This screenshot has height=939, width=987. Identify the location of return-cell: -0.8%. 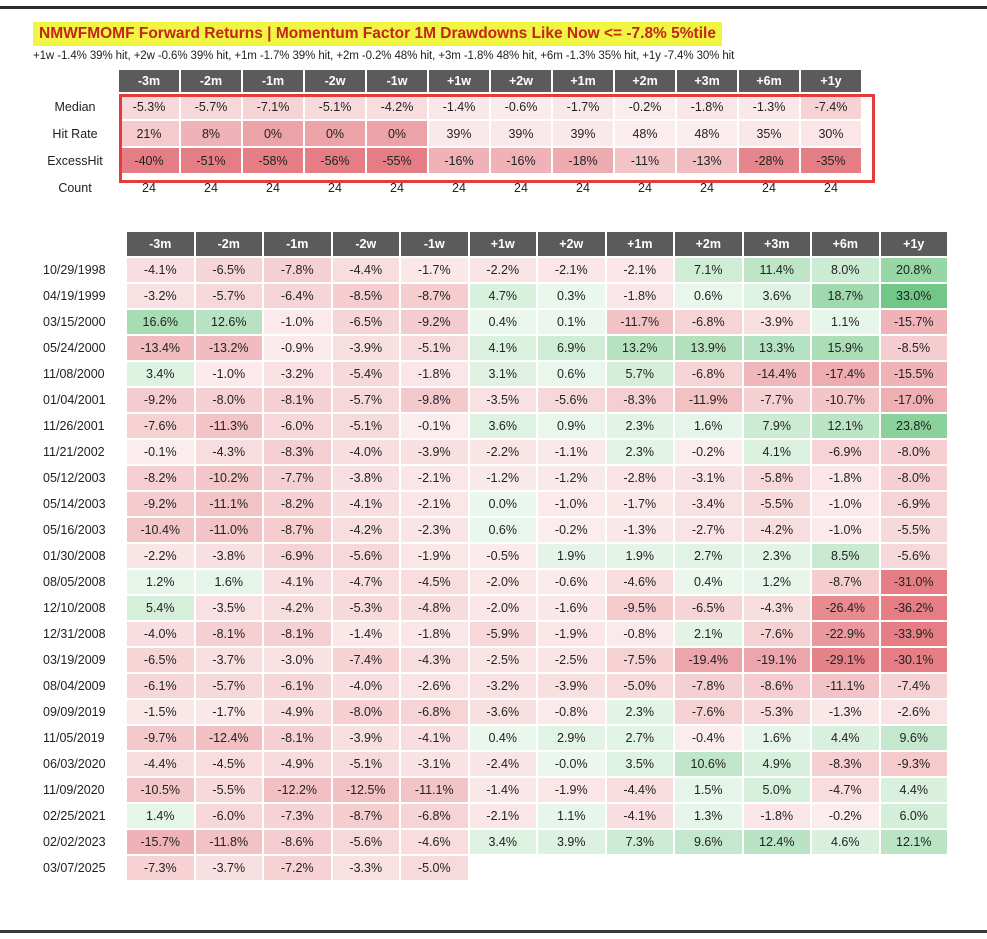
(639, 634).